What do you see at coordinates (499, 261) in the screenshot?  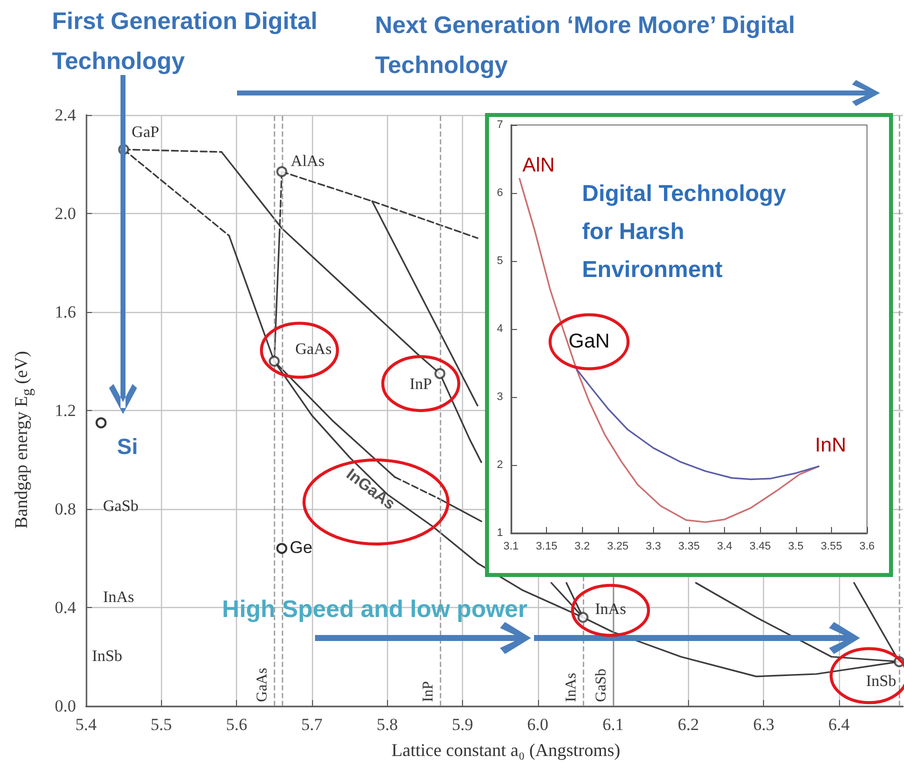 I see `y-tick-label: 5` at bounding box center [499, 261].